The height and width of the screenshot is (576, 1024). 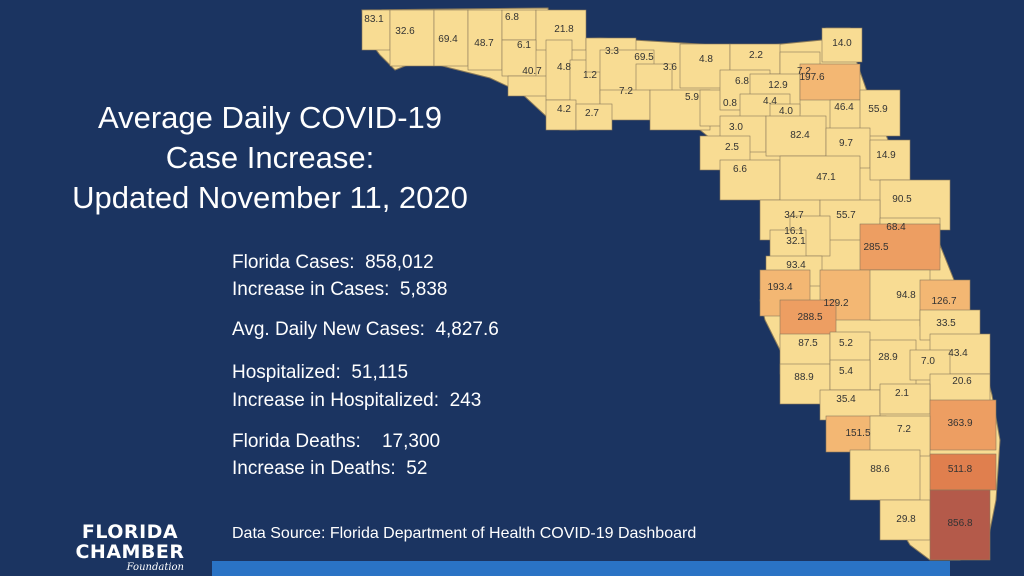 I want to click on county-value-label: 28.9, so click(x=888, y=357).